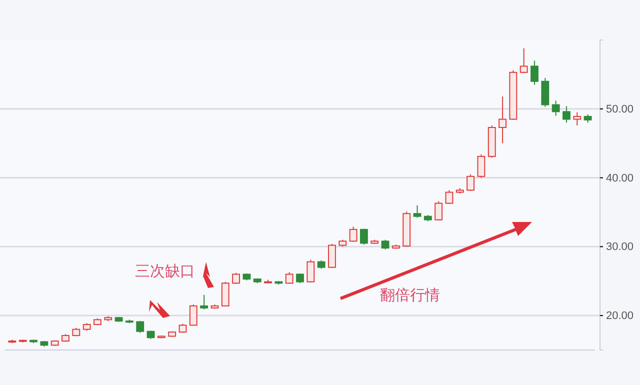  What do you see at coordinates (620, 178) in the screenshot?
I see `y-tick-label: 40.00` at bounding box center [620, 178].